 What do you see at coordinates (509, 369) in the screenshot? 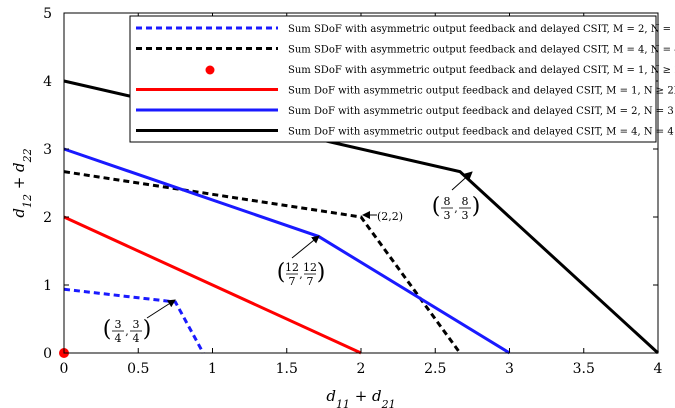
I see `x-tick-label: 3` at bounding box center [509, 369].